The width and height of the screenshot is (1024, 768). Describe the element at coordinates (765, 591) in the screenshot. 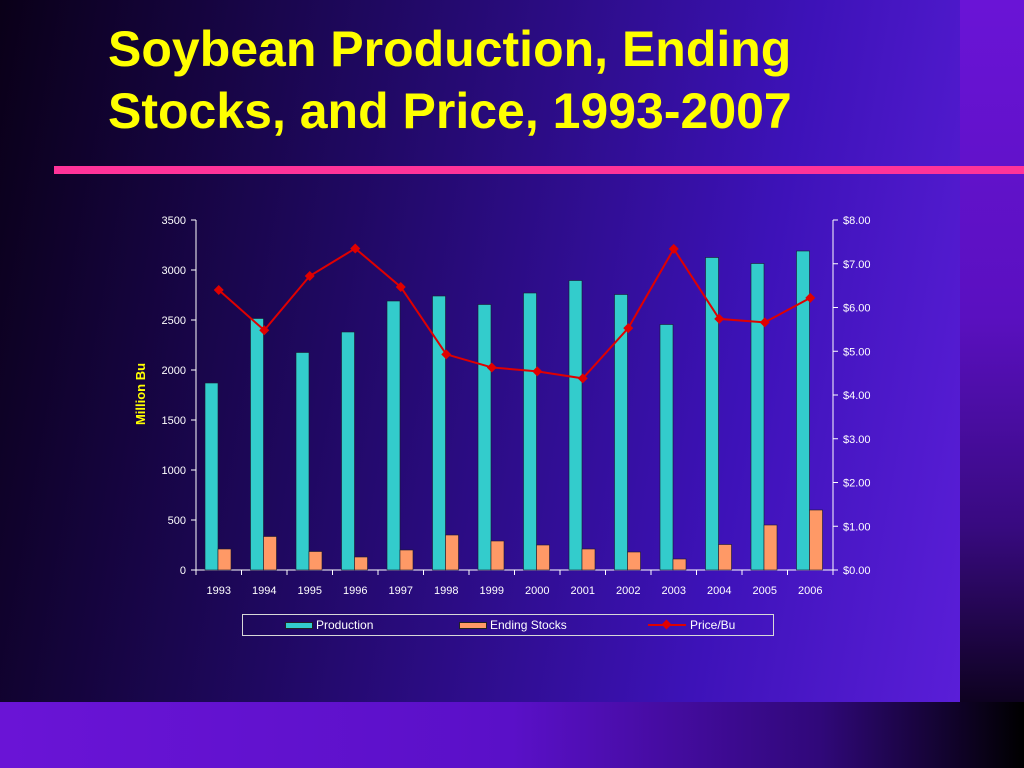

I see `x-tick-label: 2005` at that location.